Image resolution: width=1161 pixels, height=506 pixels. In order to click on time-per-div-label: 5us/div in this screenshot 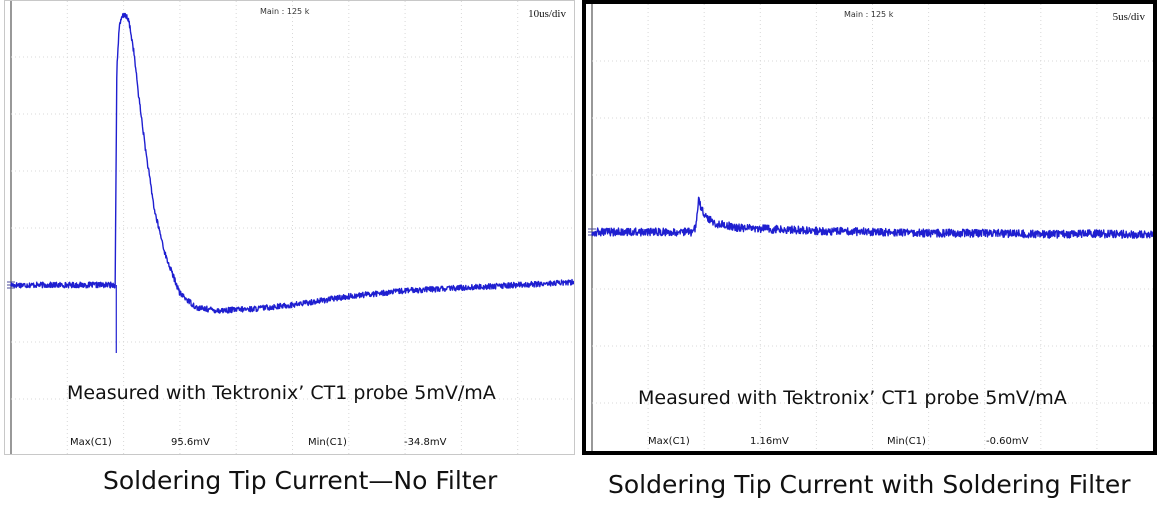, I will do `click(1128, 17)`.